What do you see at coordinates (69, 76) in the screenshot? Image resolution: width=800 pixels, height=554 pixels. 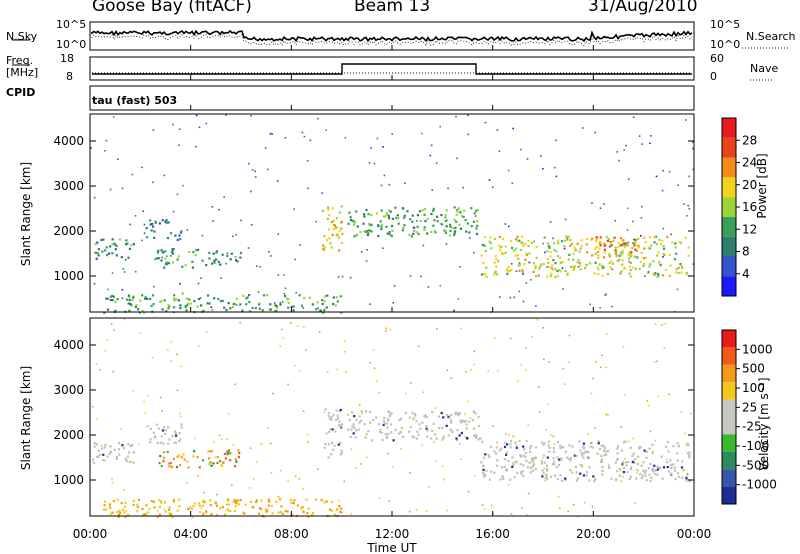 I see `freq-tick-bot: 8` at bounding box center [69, 76].